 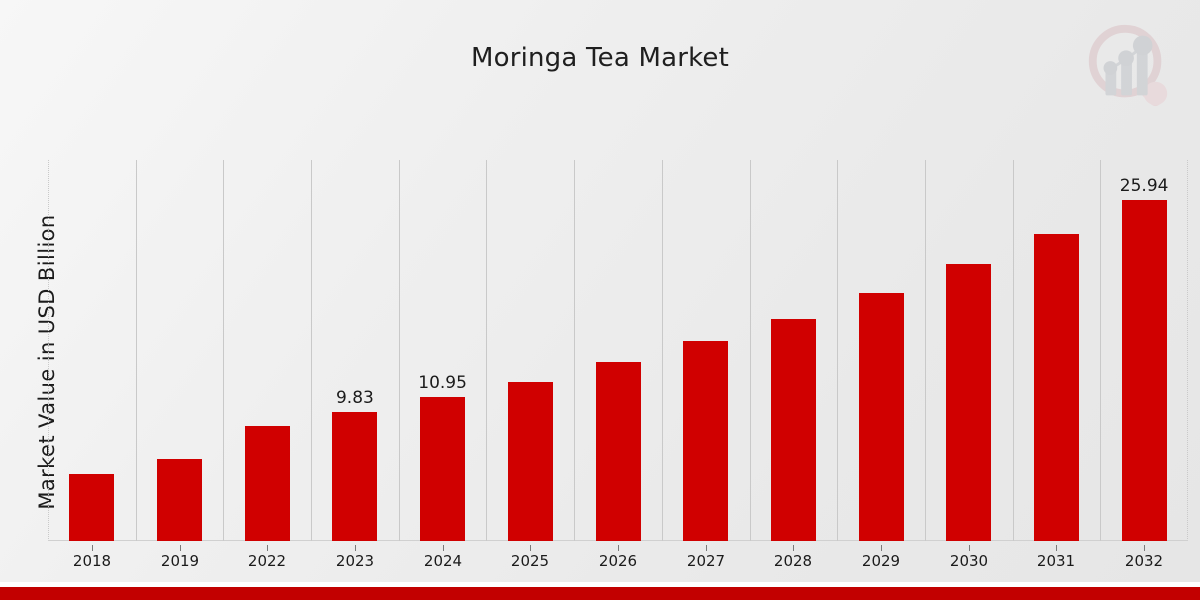 What do you see at coordinates (355, 350) in the screenshot?
I see `bar-group: 9.83` at bounding box center [355, 350].